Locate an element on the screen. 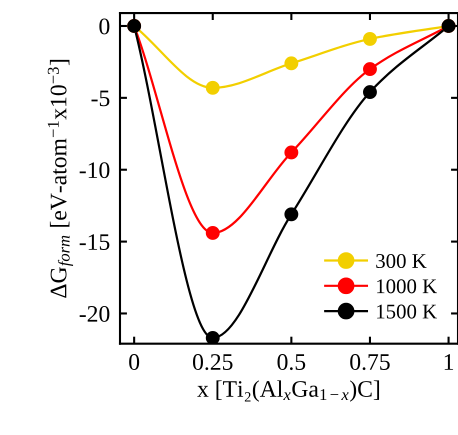  legend-label: 300 K is located at coordinates (401, 261).